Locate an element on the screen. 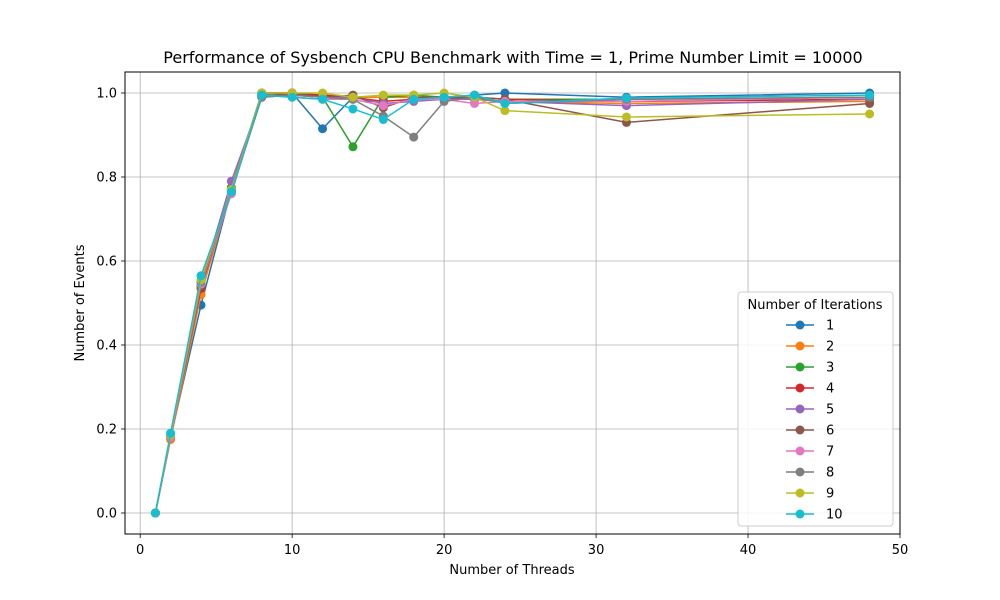  legend-label: 7 is located at coordinates (830, 452).